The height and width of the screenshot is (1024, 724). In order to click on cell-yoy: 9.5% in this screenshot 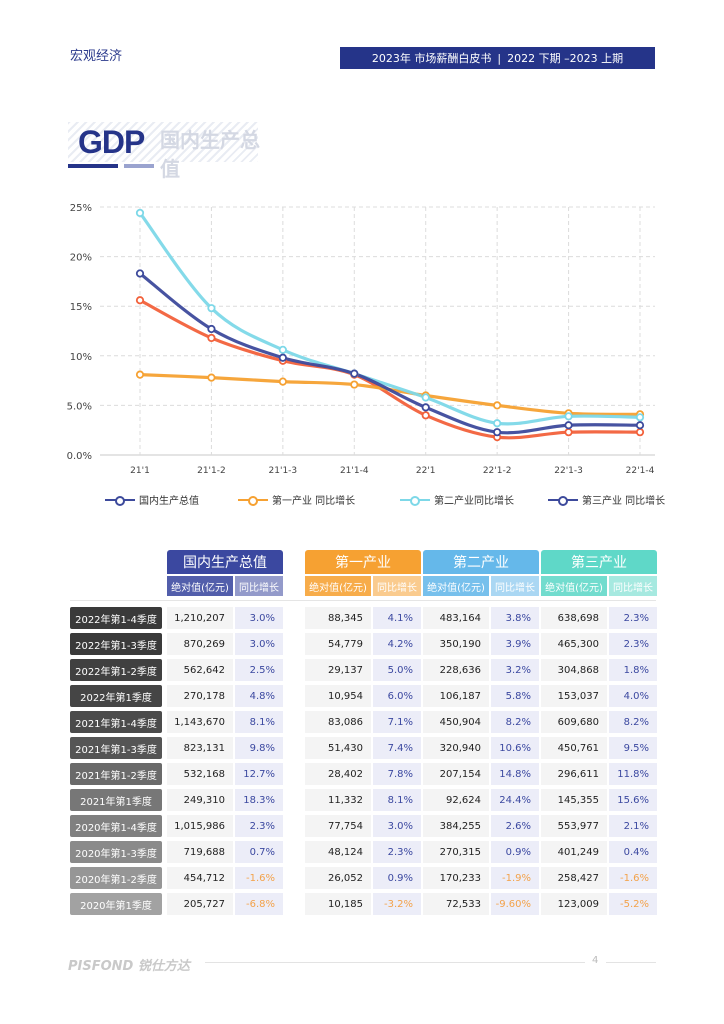, I will do `click(633, 748)`.